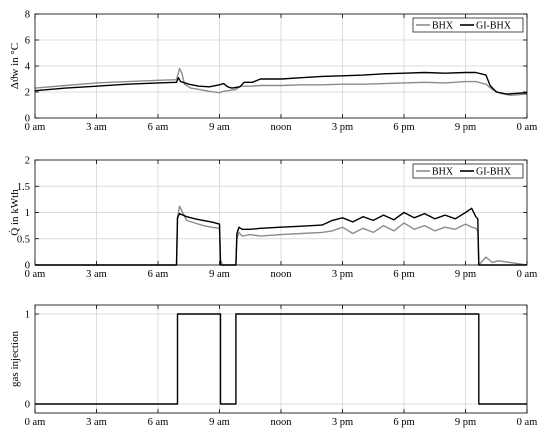 The width and height of the screenshot is (550, 434). Describe the element at coordinates (23, 239) in the screenshot. I see `y-tick-label: 0.5` at that location.